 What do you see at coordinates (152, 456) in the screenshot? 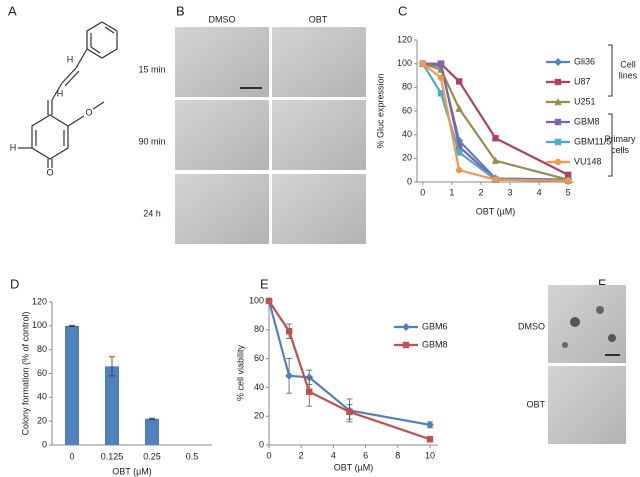
I see `x-tick-label: 0.25` at bounding box center [152, 456].